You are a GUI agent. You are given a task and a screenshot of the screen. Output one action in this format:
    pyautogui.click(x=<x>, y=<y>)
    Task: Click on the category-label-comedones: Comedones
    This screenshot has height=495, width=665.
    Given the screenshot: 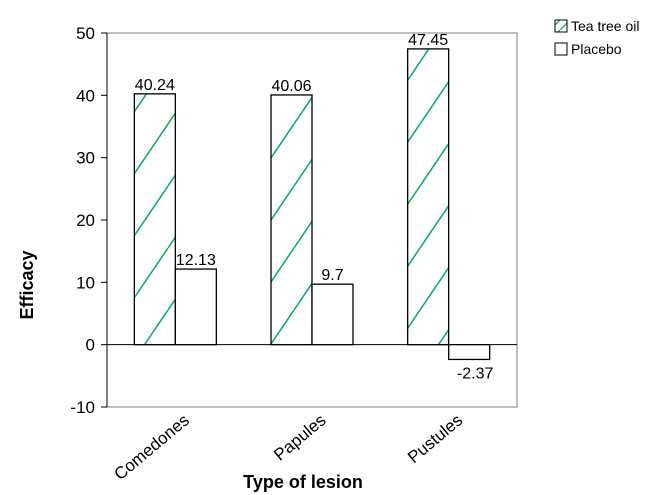 What is the action you would take?
    pyautogui.click(x=151, y=447)
    